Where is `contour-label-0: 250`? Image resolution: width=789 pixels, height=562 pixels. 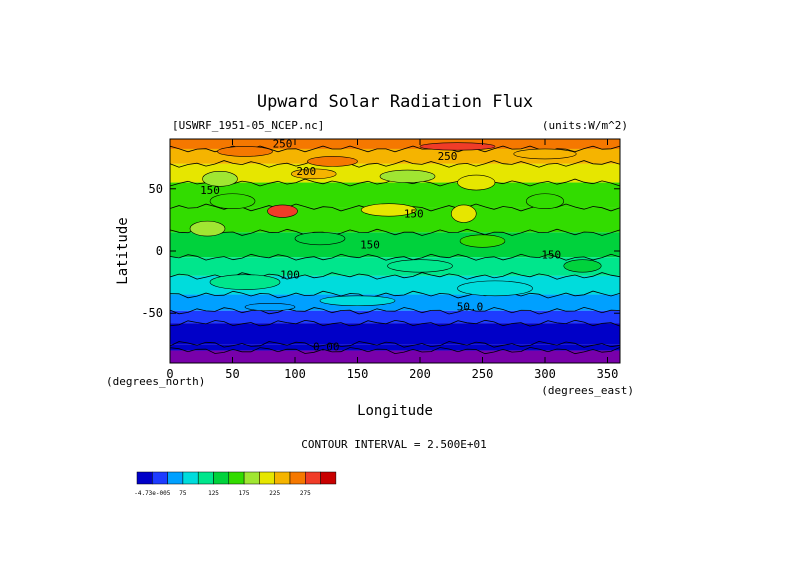
contour-label-0: 250 is located at coordinates (283, 144).